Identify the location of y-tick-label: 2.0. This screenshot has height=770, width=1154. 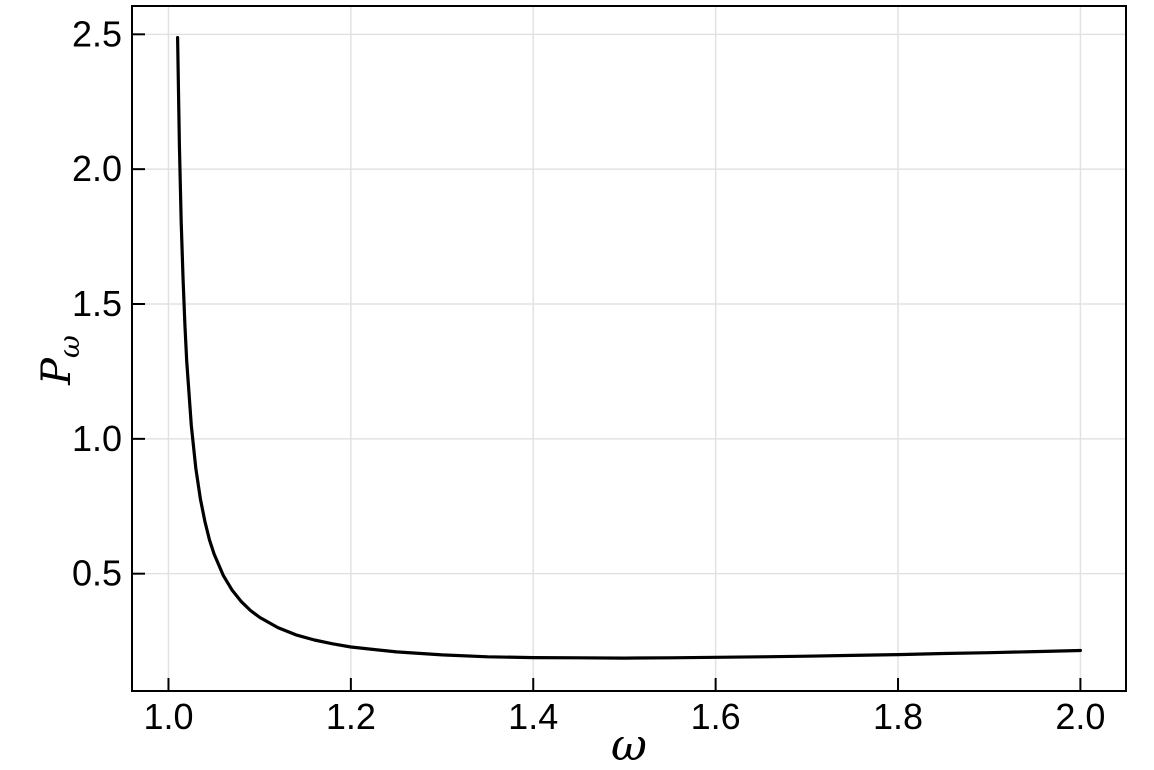
(97, 168).